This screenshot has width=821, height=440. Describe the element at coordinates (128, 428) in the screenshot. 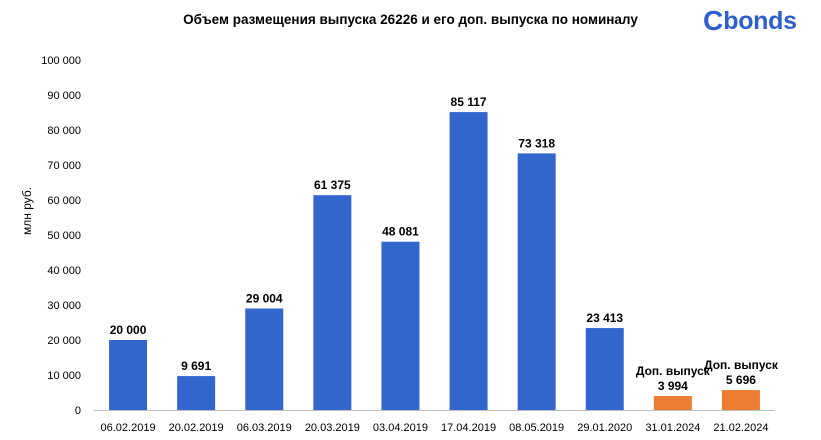

I see `x-tick-label: 06.02.2019` at that location.